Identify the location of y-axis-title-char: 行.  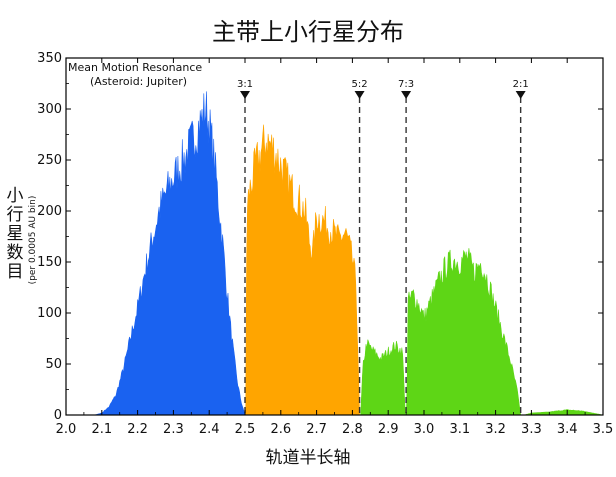
(15, 215).